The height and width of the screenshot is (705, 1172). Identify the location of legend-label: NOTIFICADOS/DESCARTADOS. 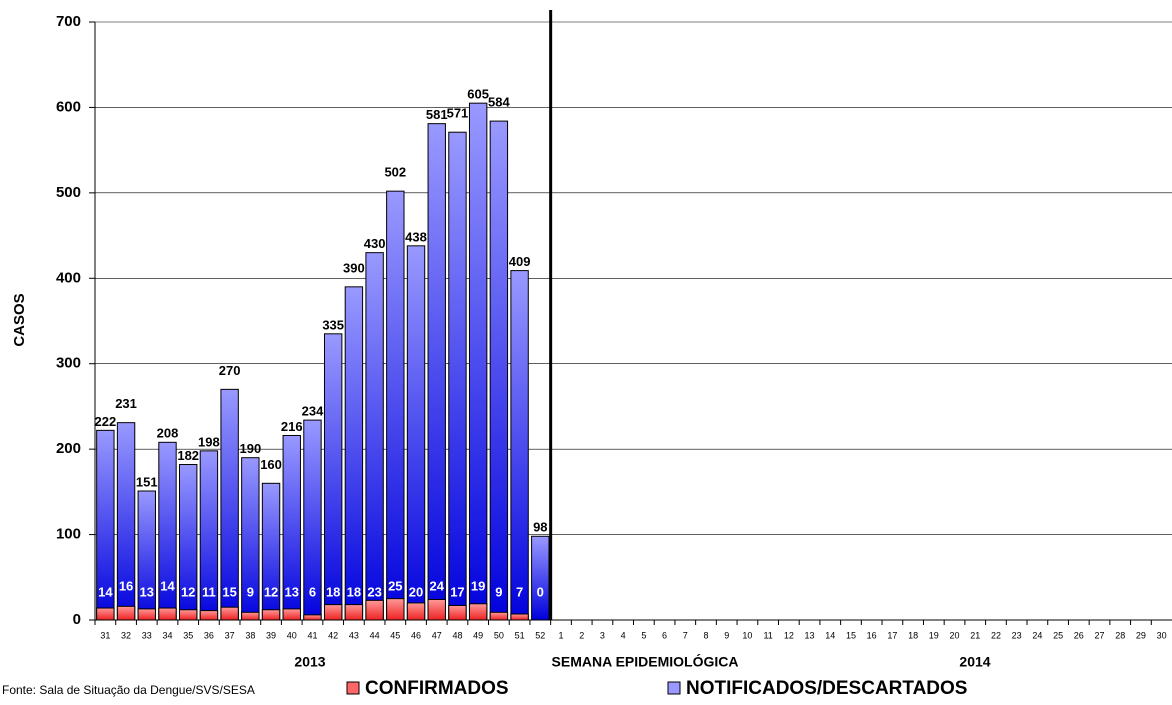
(826, 688).